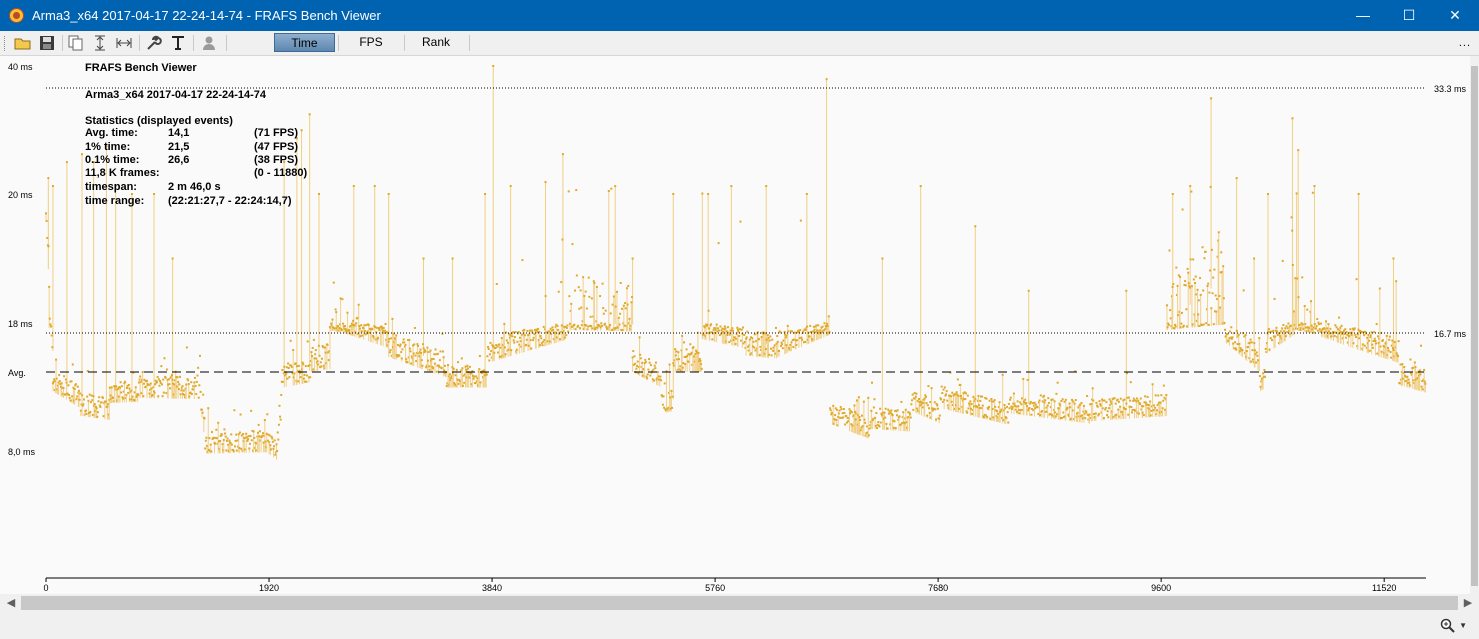 Image resolution: width=1479 pixels, height=639 pixels. Describe the element at coordinates (154, 43) in the screenshot. I see `wrench-icon` at that location.